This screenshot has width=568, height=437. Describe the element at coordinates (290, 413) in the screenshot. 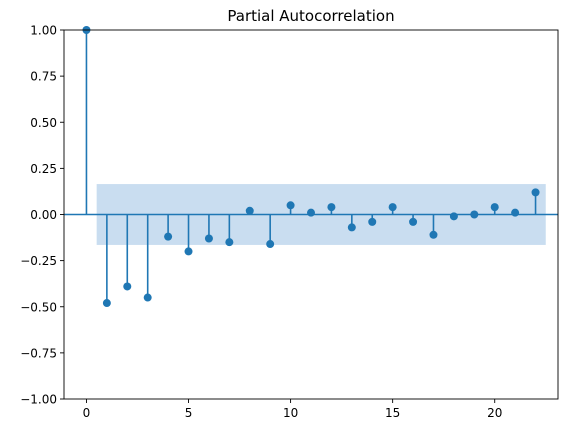

I see `x-tick-label: 10` at that location.